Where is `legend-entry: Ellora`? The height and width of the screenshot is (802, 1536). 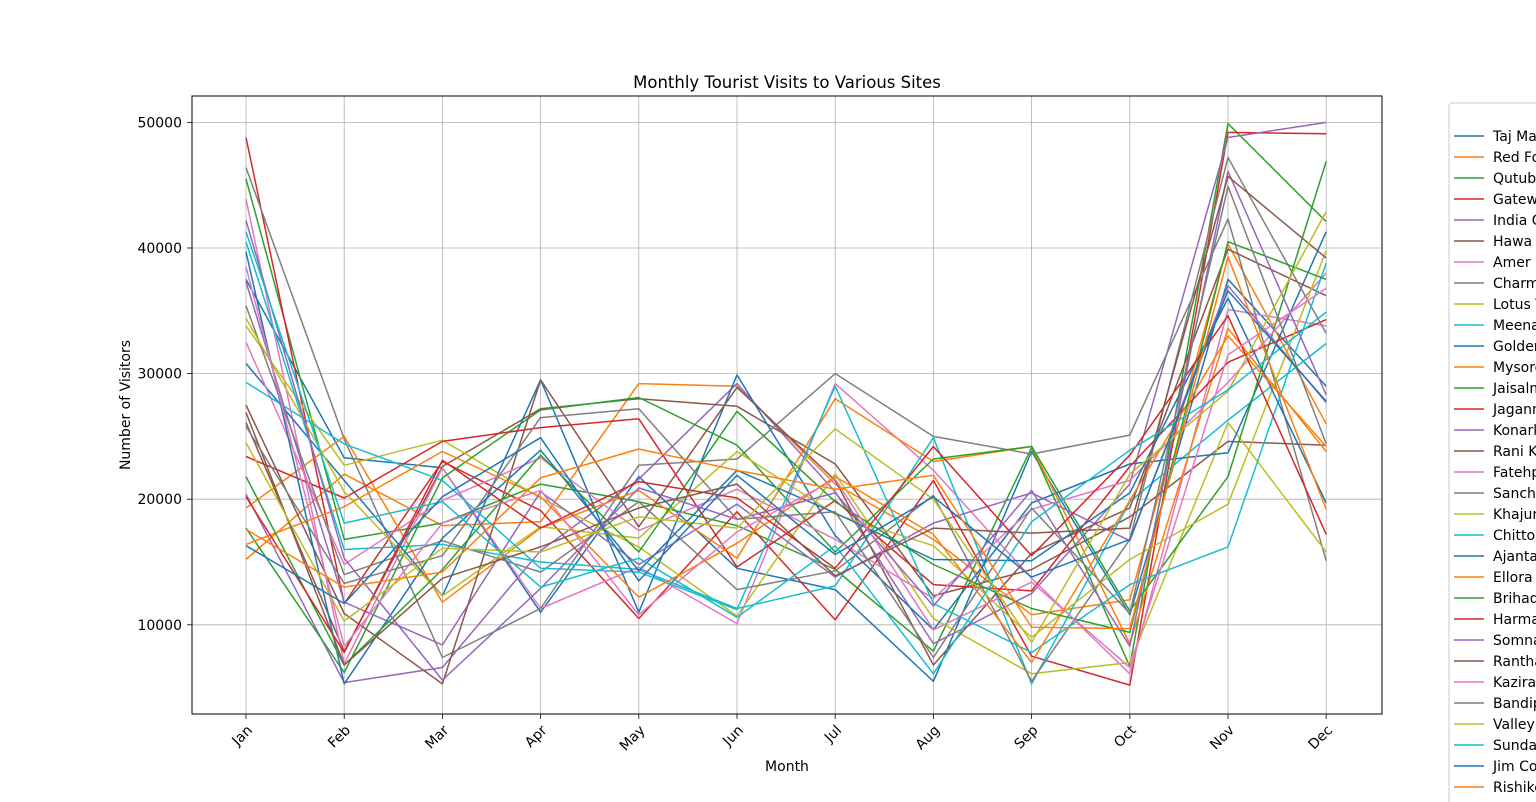 legend-entry: Ellora is located at coordinates (1513, 578).